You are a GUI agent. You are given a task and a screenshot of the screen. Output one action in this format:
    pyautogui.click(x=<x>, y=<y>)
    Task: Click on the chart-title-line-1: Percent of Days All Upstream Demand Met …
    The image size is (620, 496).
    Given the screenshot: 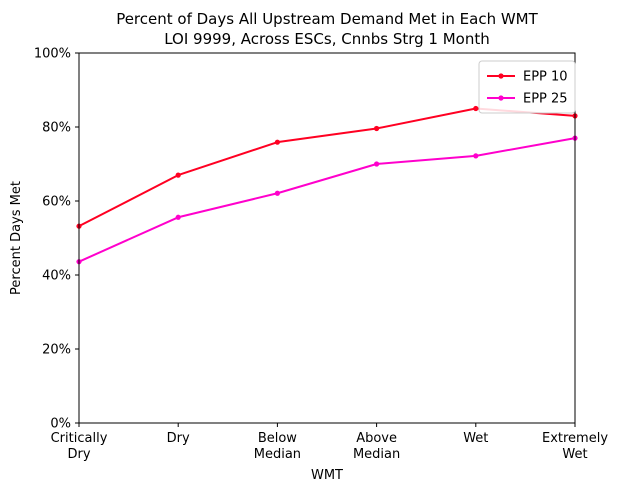 What is the action you would take?
    pyautogui.click(x=327, y=19)
    